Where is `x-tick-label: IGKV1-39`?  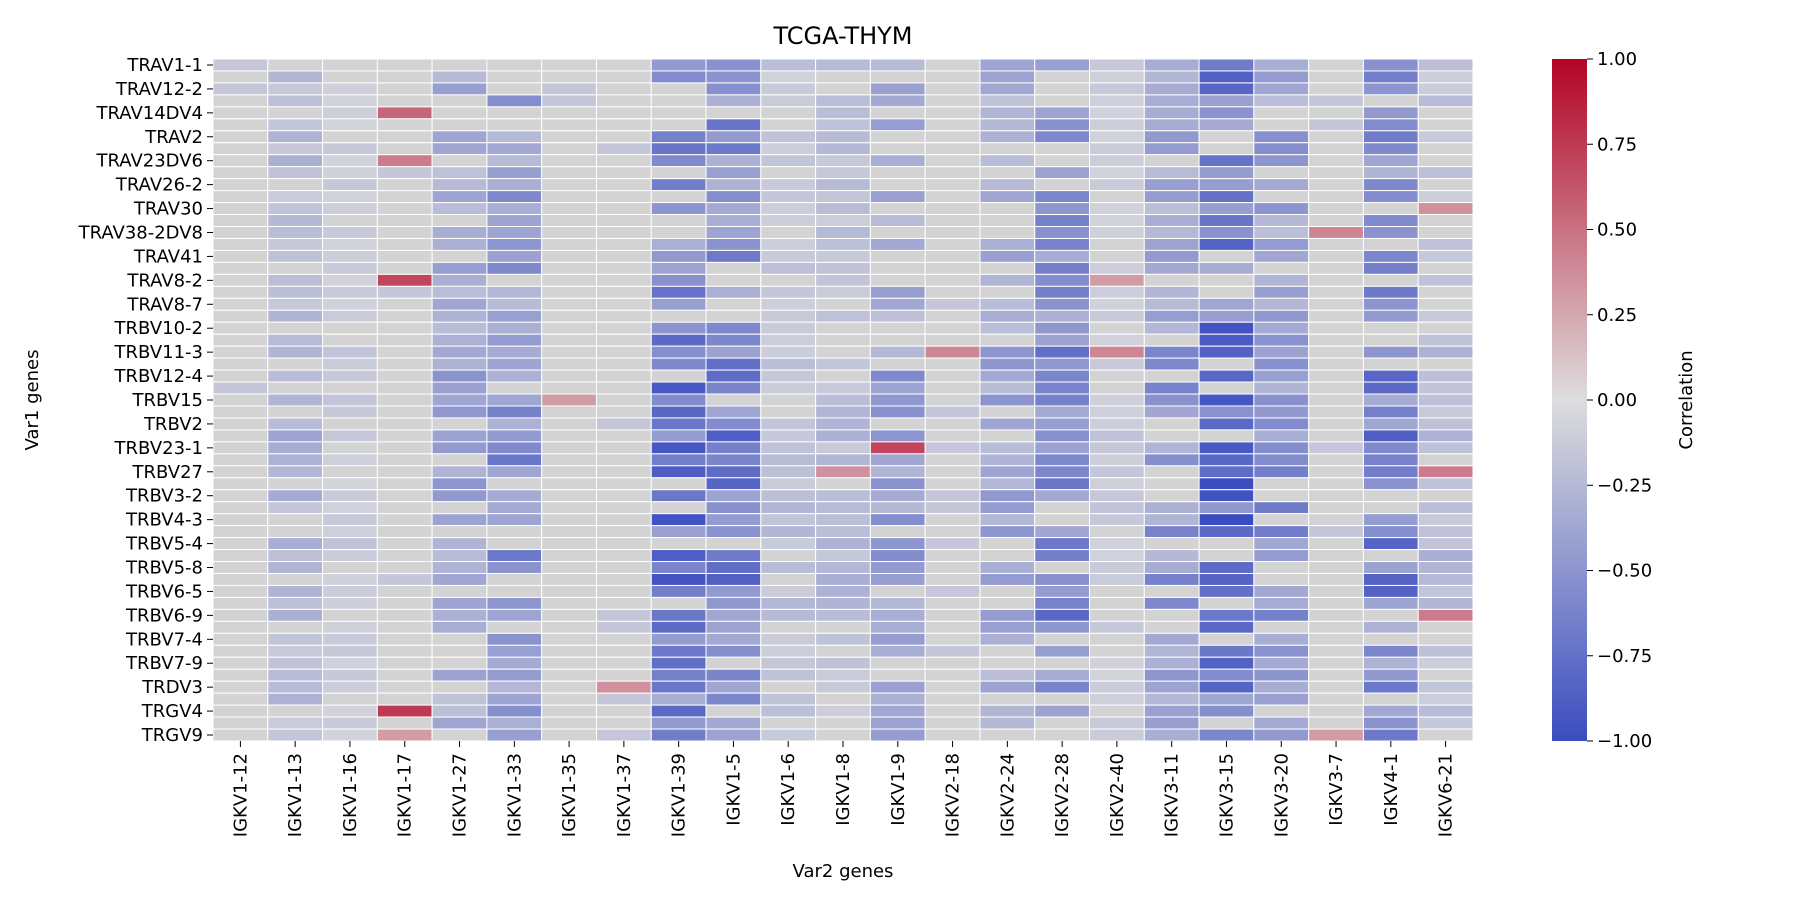 x-tick-label: IGKV1-39 is located at coordinates (679, 795).